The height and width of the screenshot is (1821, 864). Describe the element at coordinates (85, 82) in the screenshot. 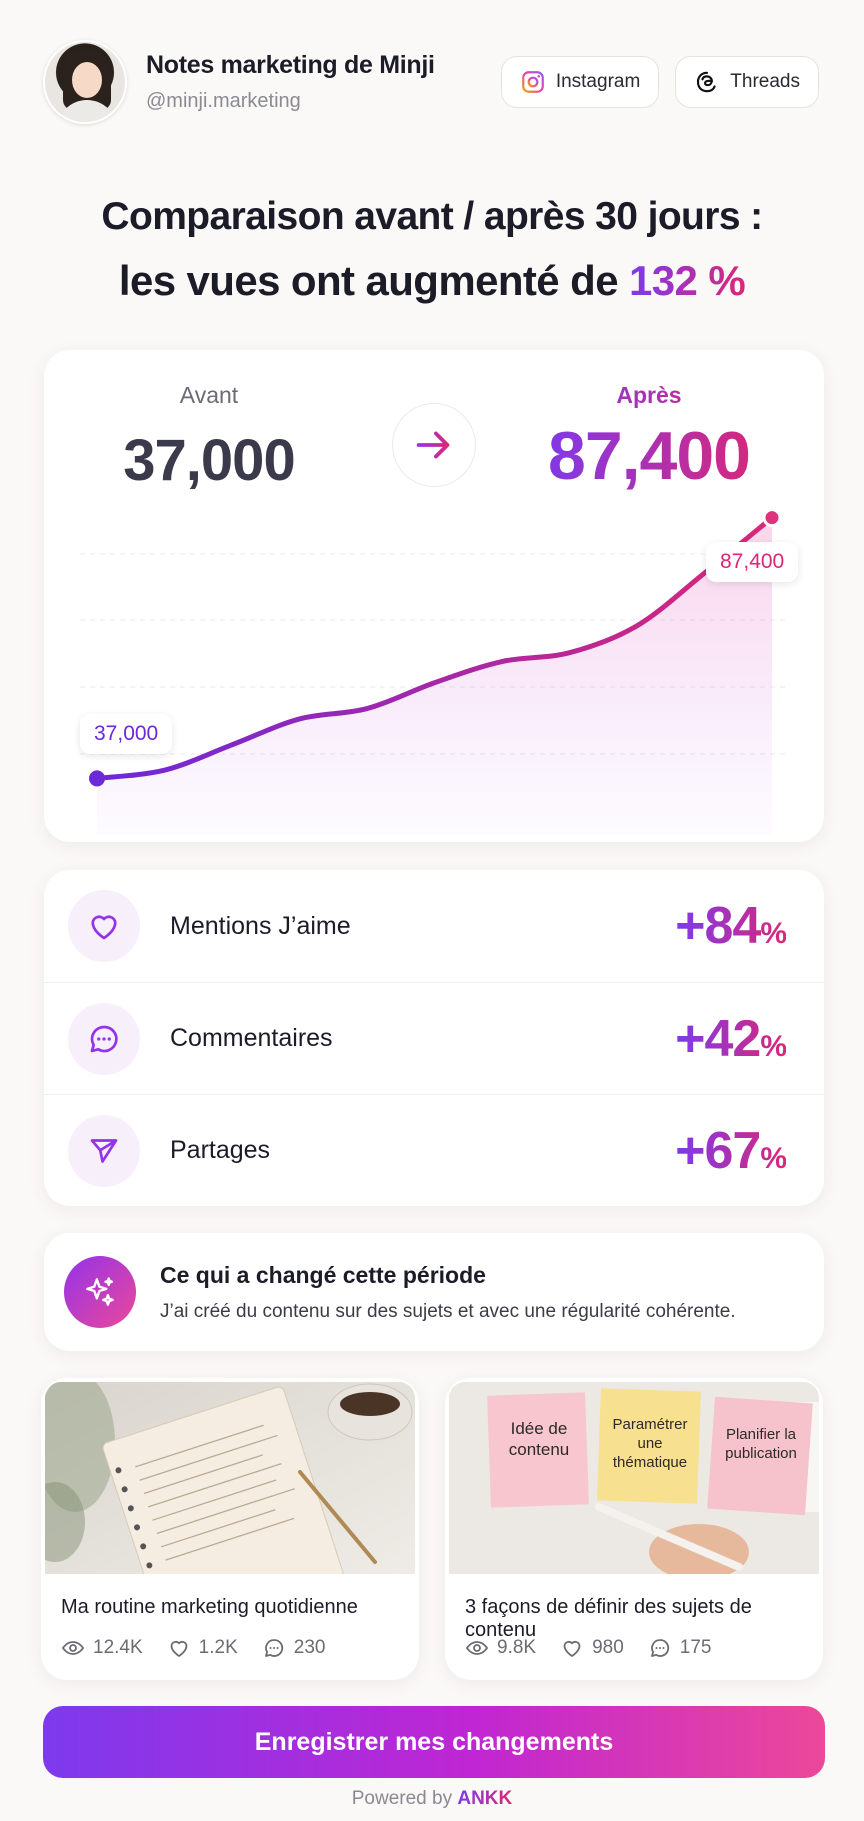

I see `avatar` at that location.